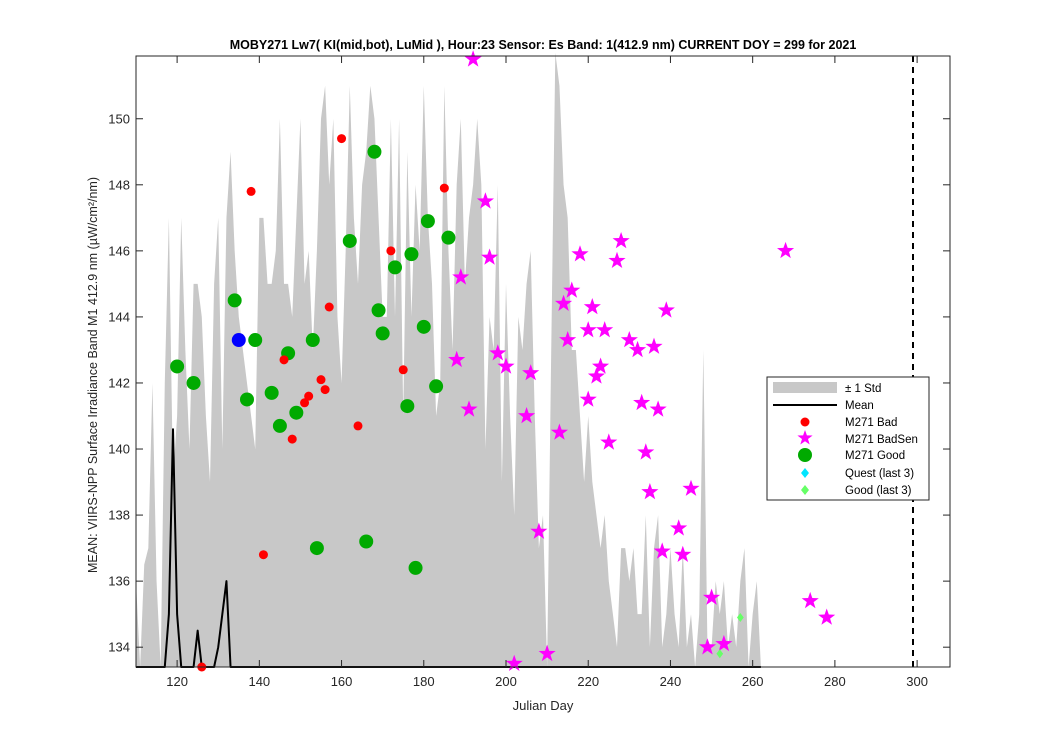 This screenshot has height=750, width=1050. What do you see at coordinates (119, 515) in the screenshot?
I see `y-tick-label: 138` at bounding box center [119, 515].